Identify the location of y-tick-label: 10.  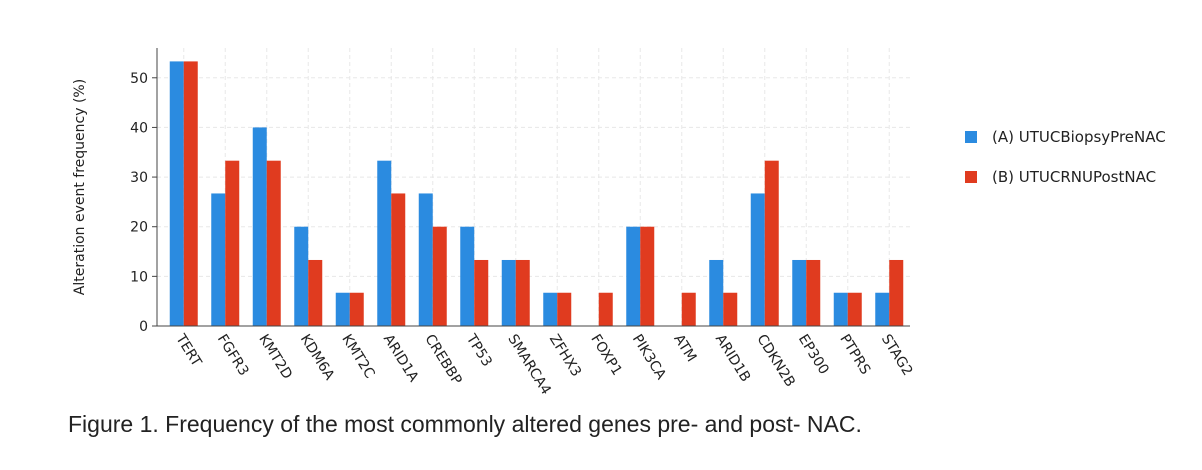
(139, 277).